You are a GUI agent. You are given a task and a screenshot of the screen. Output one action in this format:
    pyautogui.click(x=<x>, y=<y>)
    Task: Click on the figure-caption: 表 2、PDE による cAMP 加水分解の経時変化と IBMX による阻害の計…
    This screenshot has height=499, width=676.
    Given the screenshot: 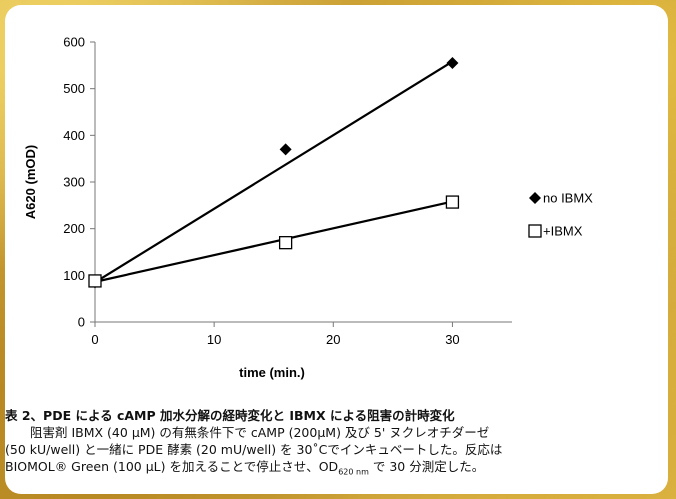 What is the action you would take?
    pyautogui.click(x=336, y=444)
    